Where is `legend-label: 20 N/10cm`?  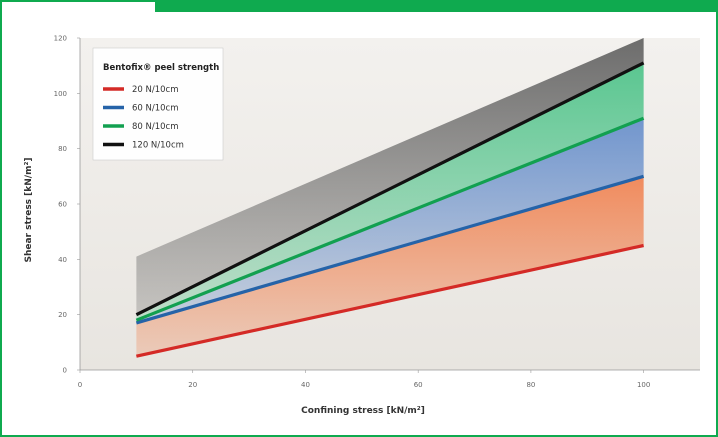
legend-label: 20 N/10cm is located at coordinates (155, 90).